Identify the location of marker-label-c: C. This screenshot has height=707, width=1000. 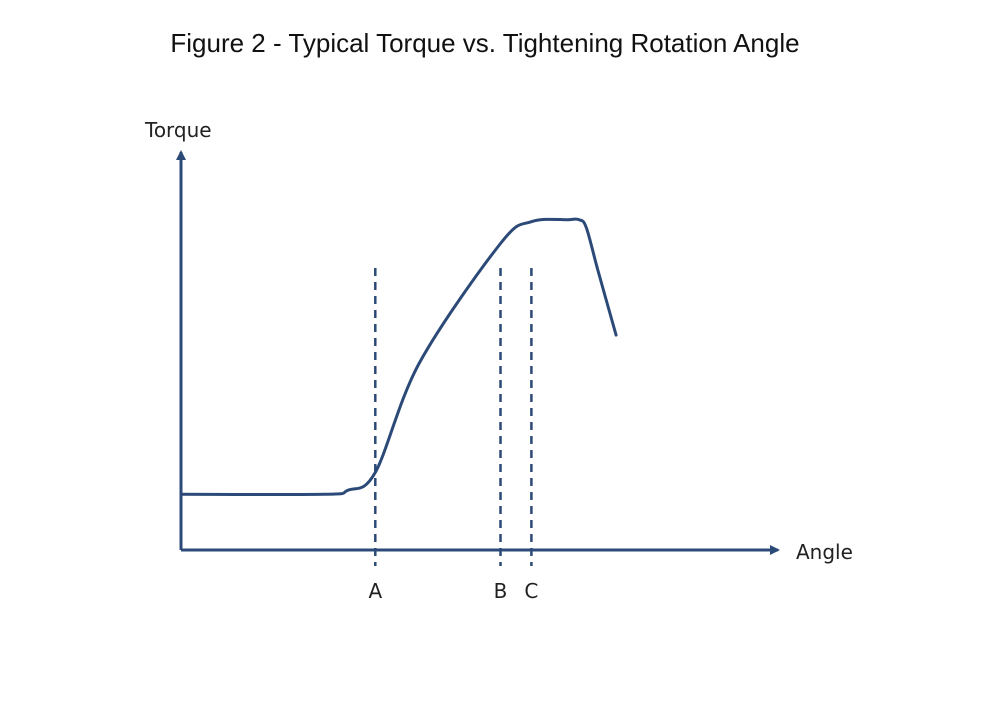
(531, 591).